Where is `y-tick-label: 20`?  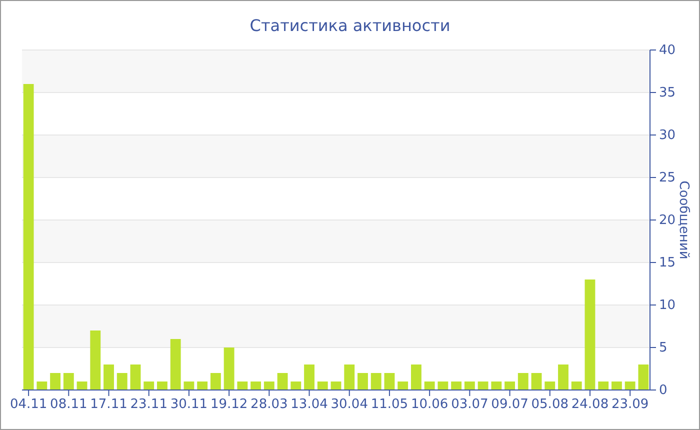
y-tick-label: 20 is located at coordinates (667, 220).